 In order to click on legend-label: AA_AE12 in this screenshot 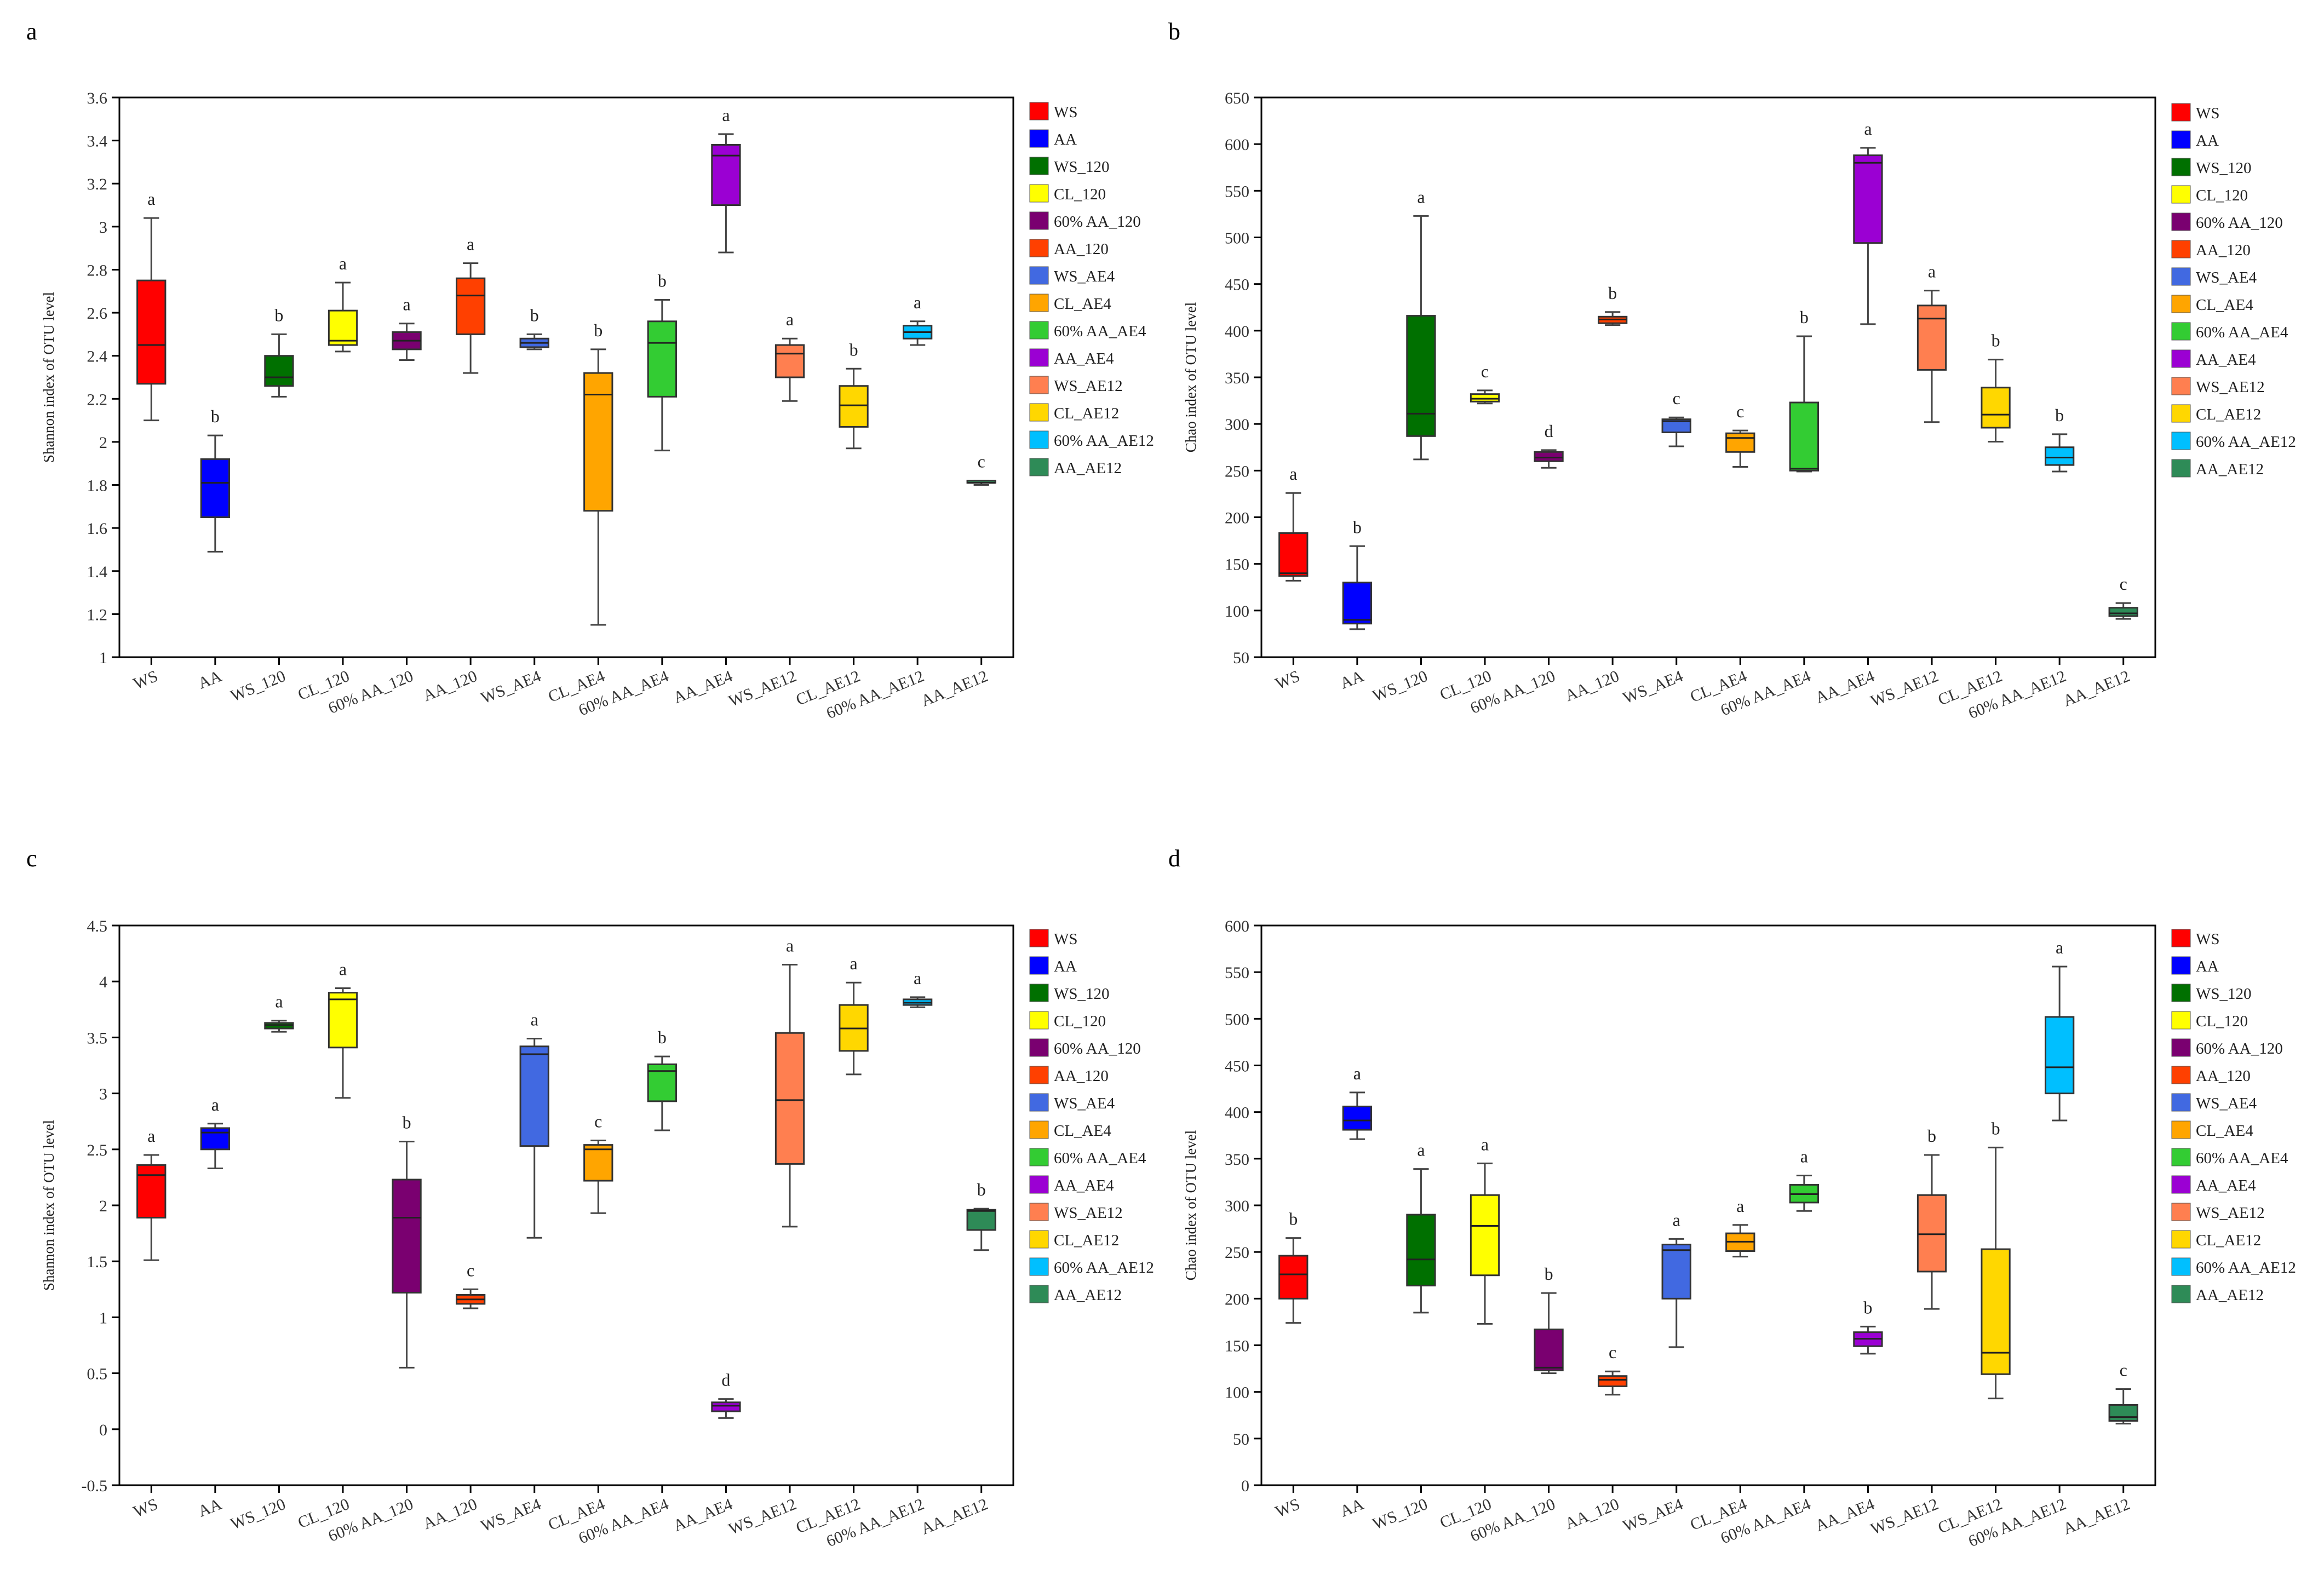, I will do `click(1088, 468)`.